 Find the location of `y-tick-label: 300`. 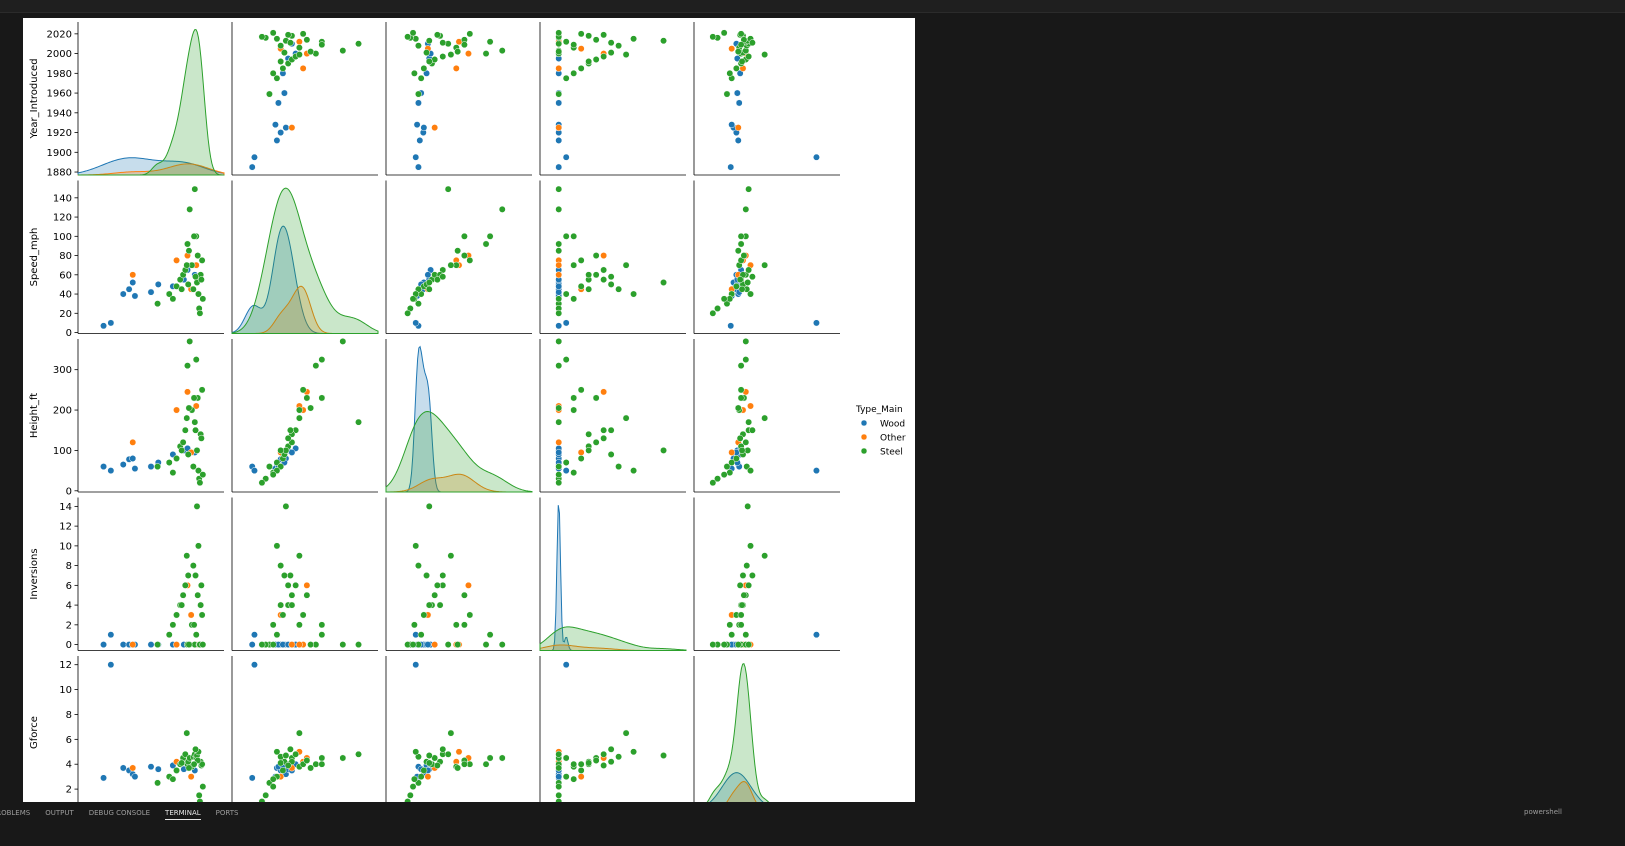

y-tick-label: 300 is located at coordinates (62, 370).